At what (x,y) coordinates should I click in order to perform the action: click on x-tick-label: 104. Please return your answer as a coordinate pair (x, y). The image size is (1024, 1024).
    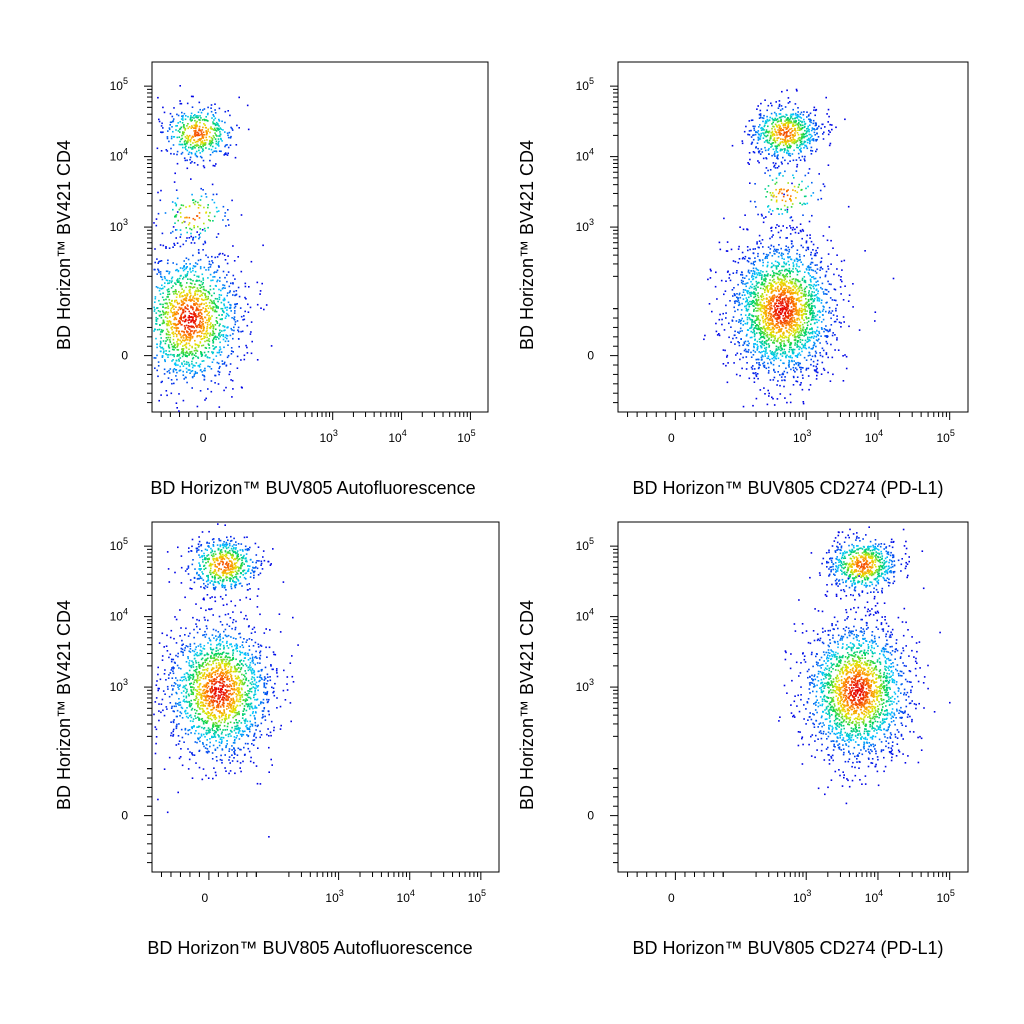
    Looking at the image, I should click on (874, 436).